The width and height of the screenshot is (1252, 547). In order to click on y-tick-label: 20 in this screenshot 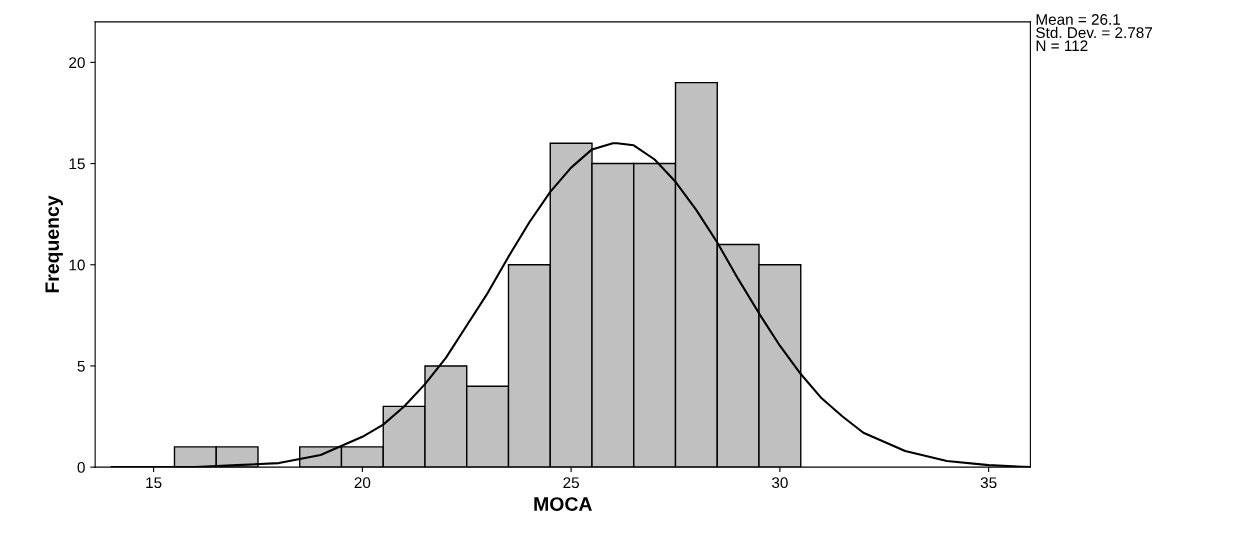, I will do `click(77, 63)`.